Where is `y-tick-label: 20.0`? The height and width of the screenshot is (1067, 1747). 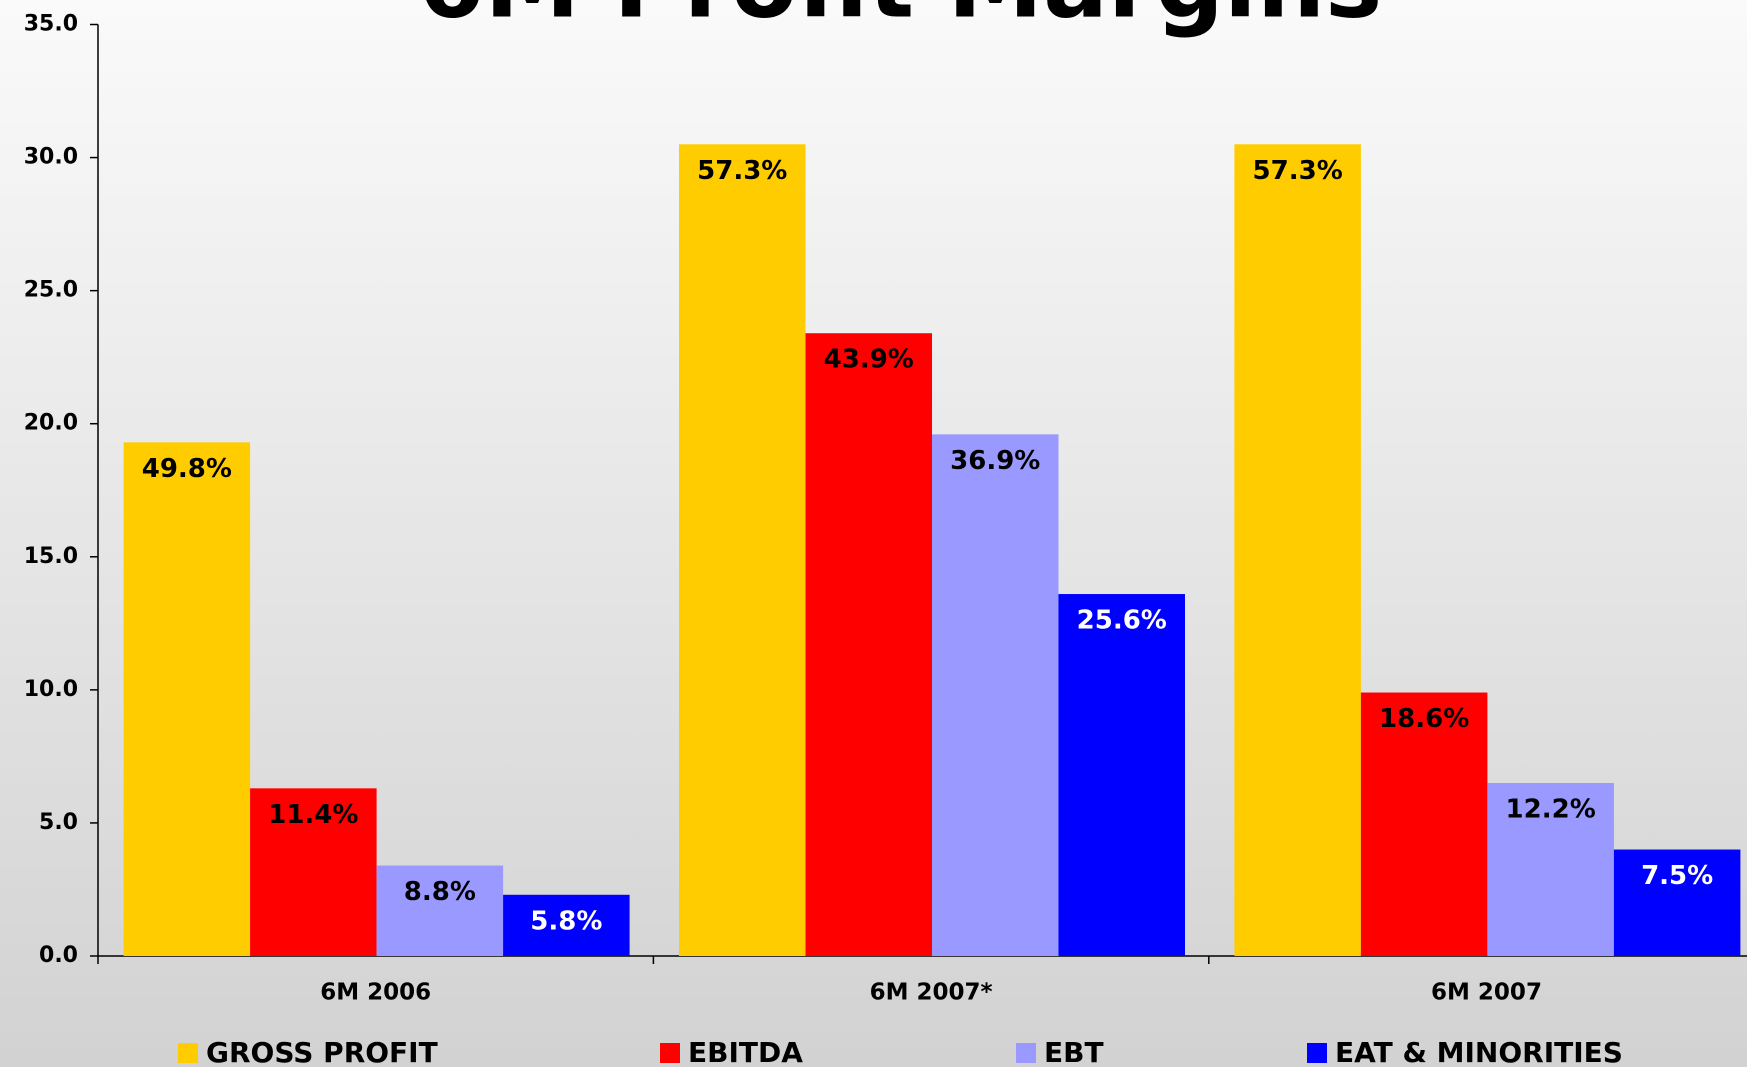 y-tick-label: 20.0 is located at coordinates (51, 423).